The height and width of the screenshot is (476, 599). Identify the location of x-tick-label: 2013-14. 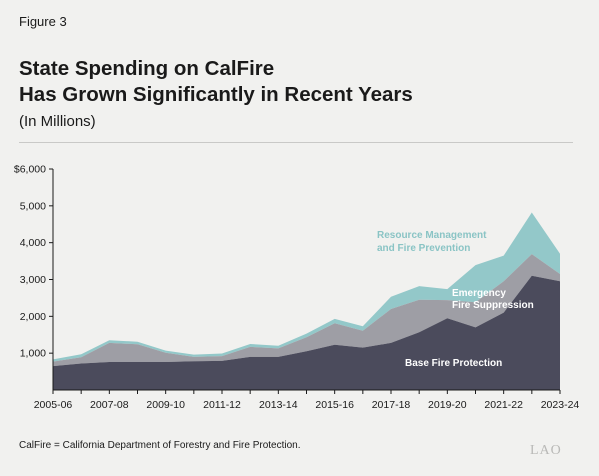
(278, 405).